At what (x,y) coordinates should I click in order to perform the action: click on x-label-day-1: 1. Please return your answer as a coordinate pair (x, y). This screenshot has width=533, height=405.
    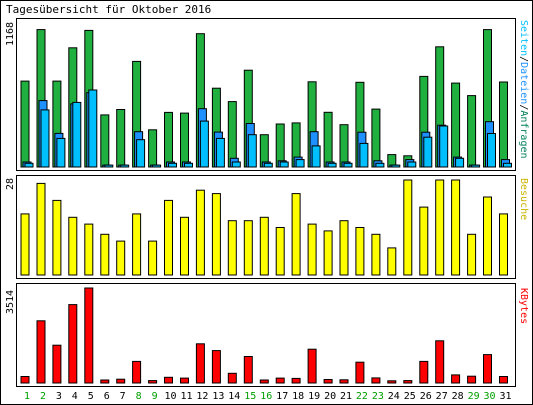
    Looking at the image, I should click on (27, 396).